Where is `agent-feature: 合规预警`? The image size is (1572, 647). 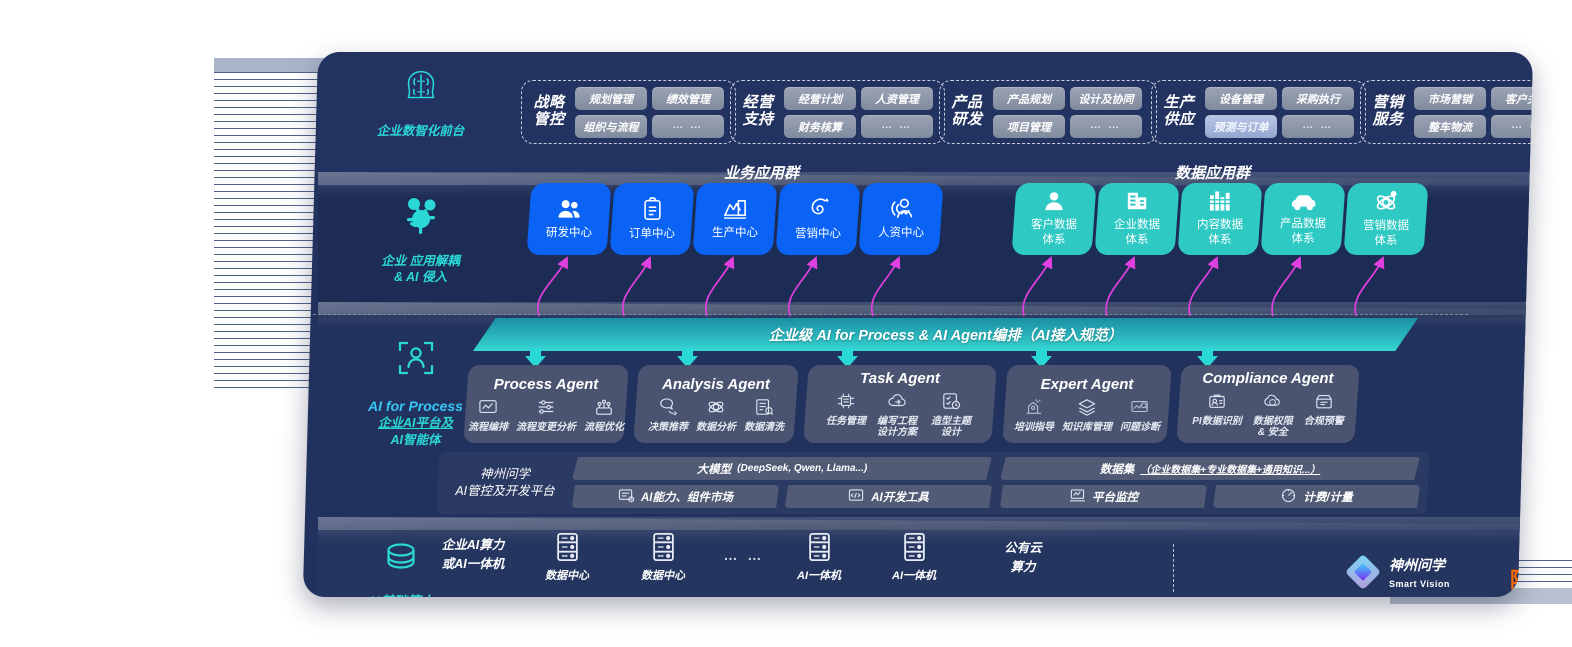 agent-feature: 合规预警 is located at coordinates (1324, 409).